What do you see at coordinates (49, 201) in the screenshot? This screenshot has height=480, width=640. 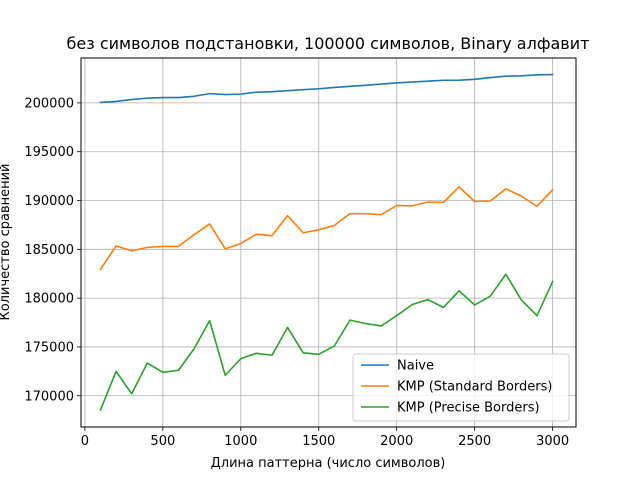 I see `y-tick-label: 190000` at bounding box center [49, 201].